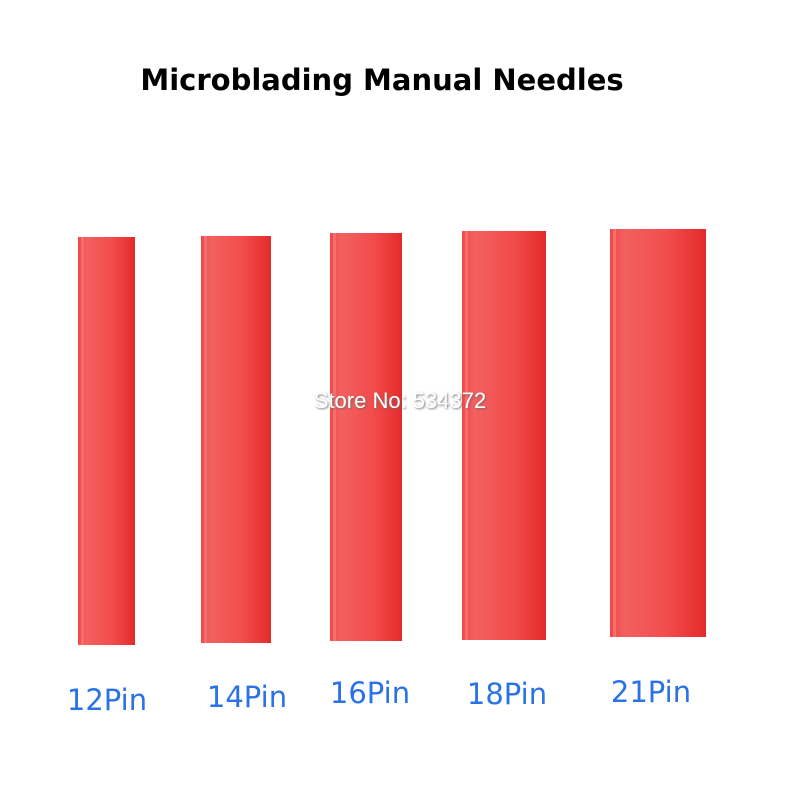 The height and width of the screenshot is (800, 800). I want to click on title: Microblading Manual Needles, so click(381, 80).